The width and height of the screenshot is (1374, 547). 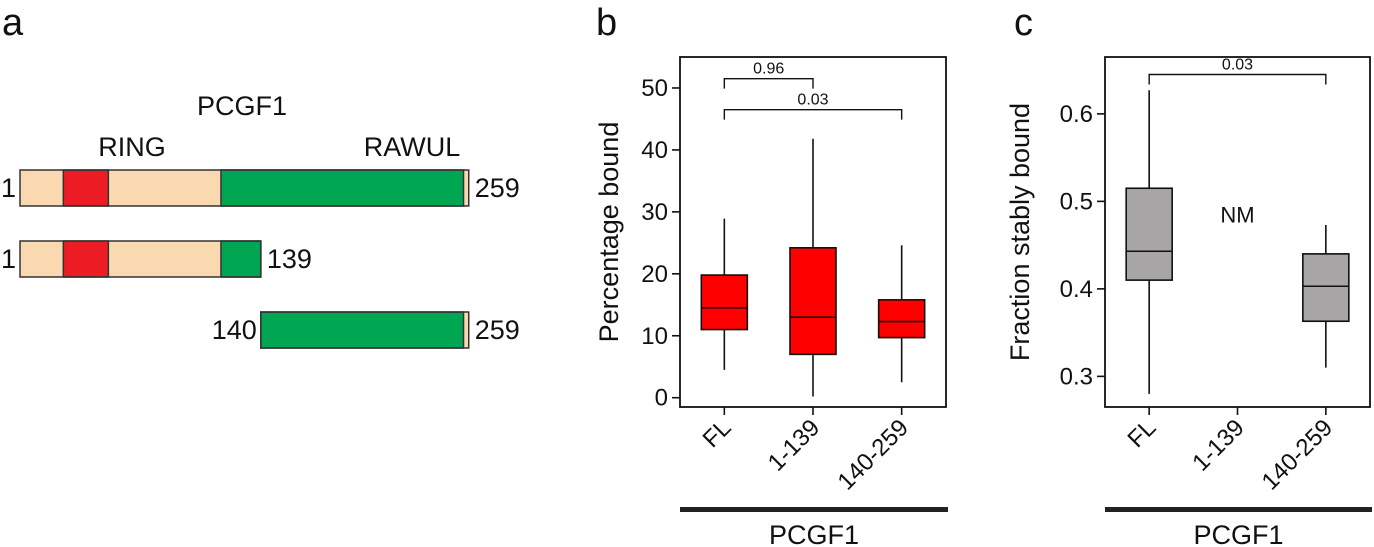 I want to click on y-tick-label: 0, so click(x=661, y=398).